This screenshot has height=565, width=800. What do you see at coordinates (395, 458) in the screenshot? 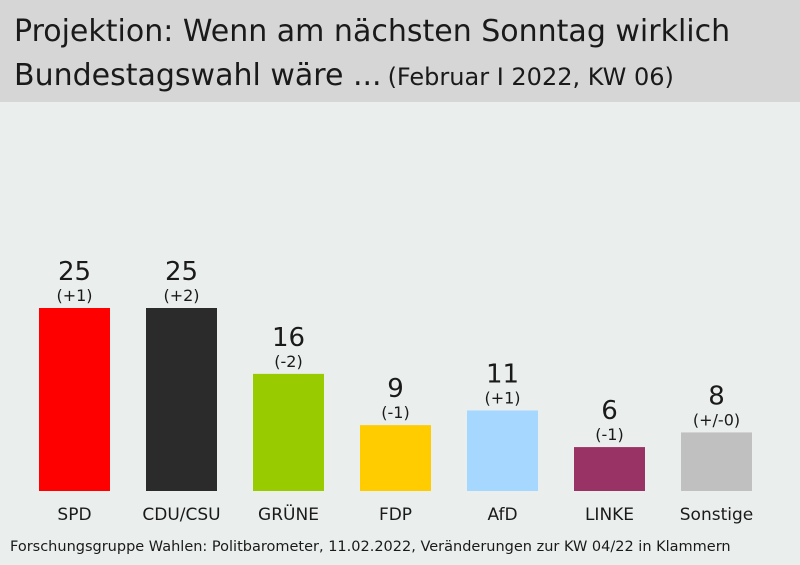
I see `bar-fdp` at bounding box center [395, 458].